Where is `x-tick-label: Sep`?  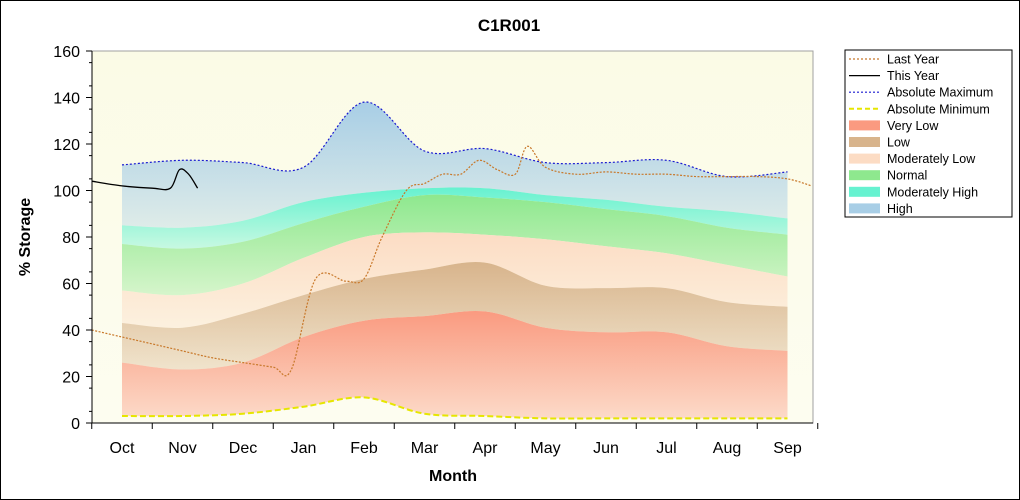 x-tick-label: Sep is located at coordinates (787, 448).